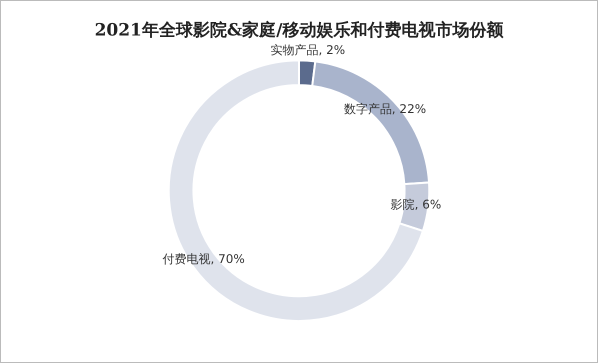 The height and width of the screenshot is (363, 598). What do you see at coordinates (385, 109) in the screenshot?
I see `slice-label: 数字产品, 22%` at bounding box center [385, 109].